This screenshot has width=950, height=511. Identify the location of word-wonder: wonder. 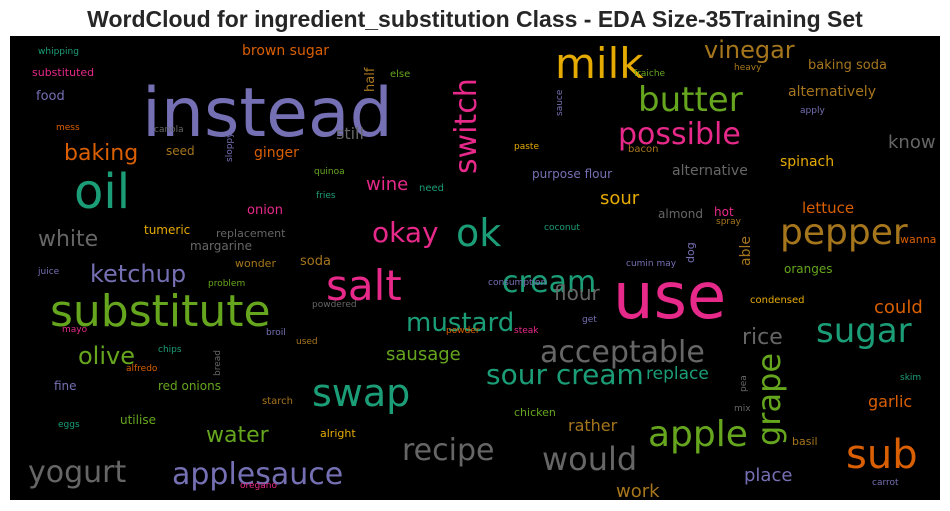
(255, 263).